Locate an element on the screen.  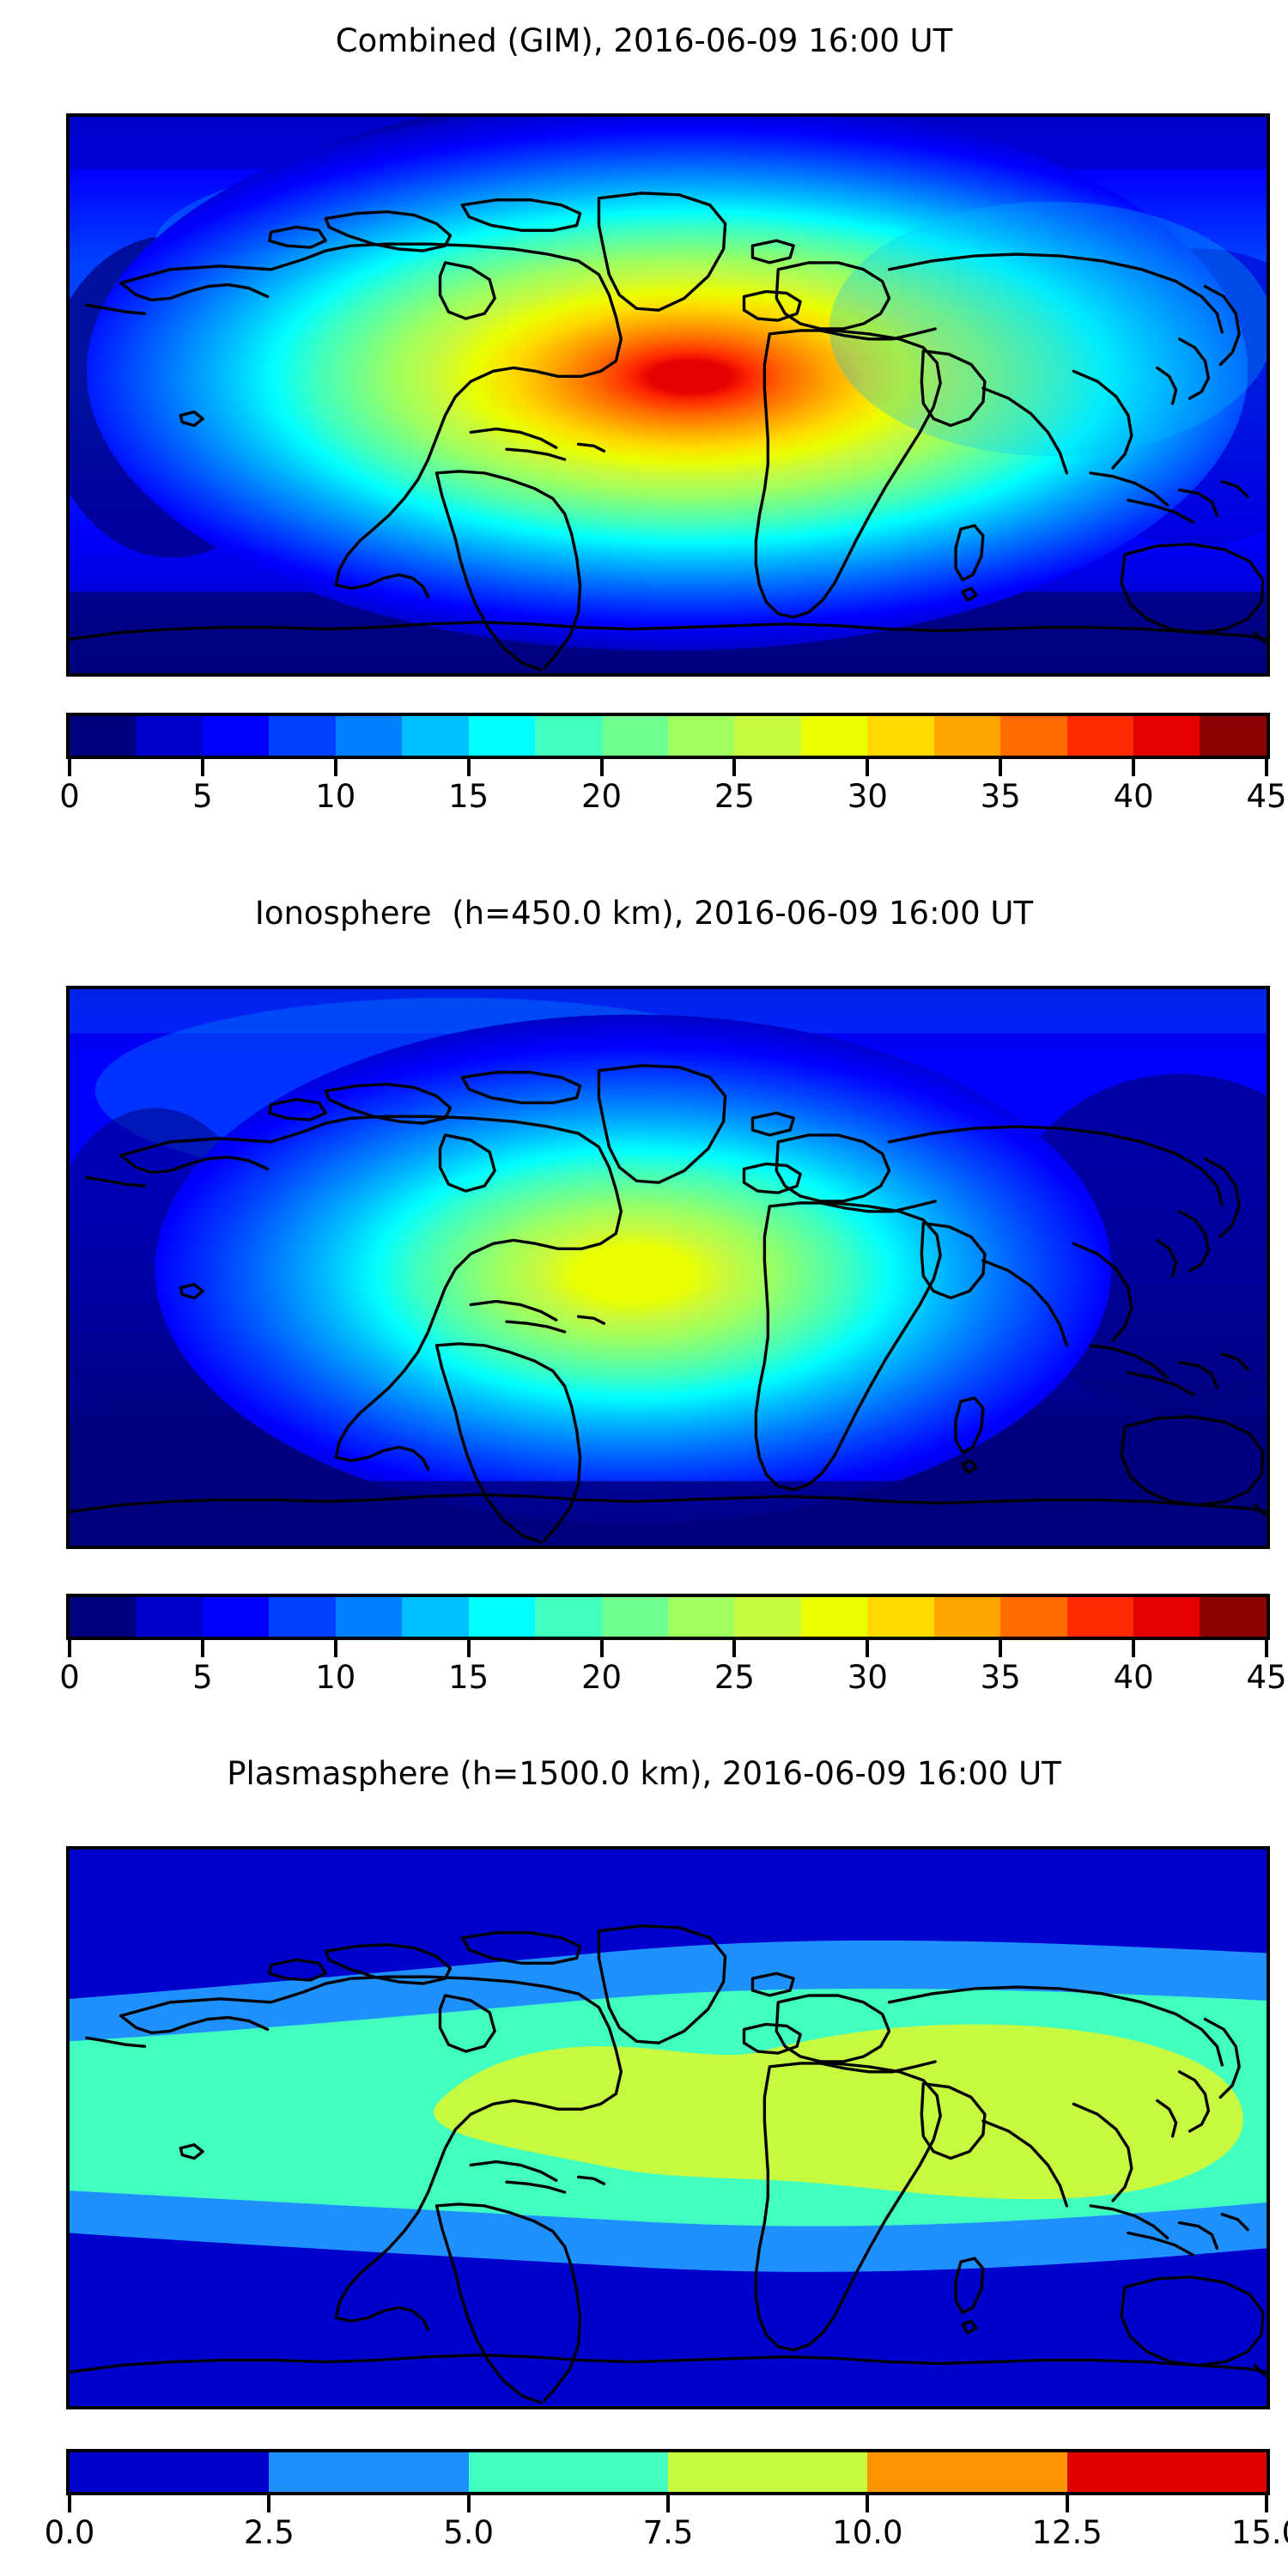
colorbar-plasmasphere: 0.0 2.5 5.0 7.5 10.0 12.5 15.0 is located at coordinates (666, 2506).